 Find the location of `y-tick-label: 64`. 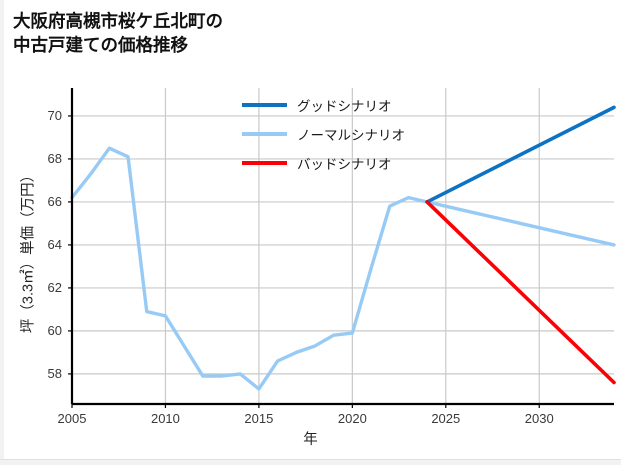

y-tick-label: 64 is located at coordinates (54, 244).